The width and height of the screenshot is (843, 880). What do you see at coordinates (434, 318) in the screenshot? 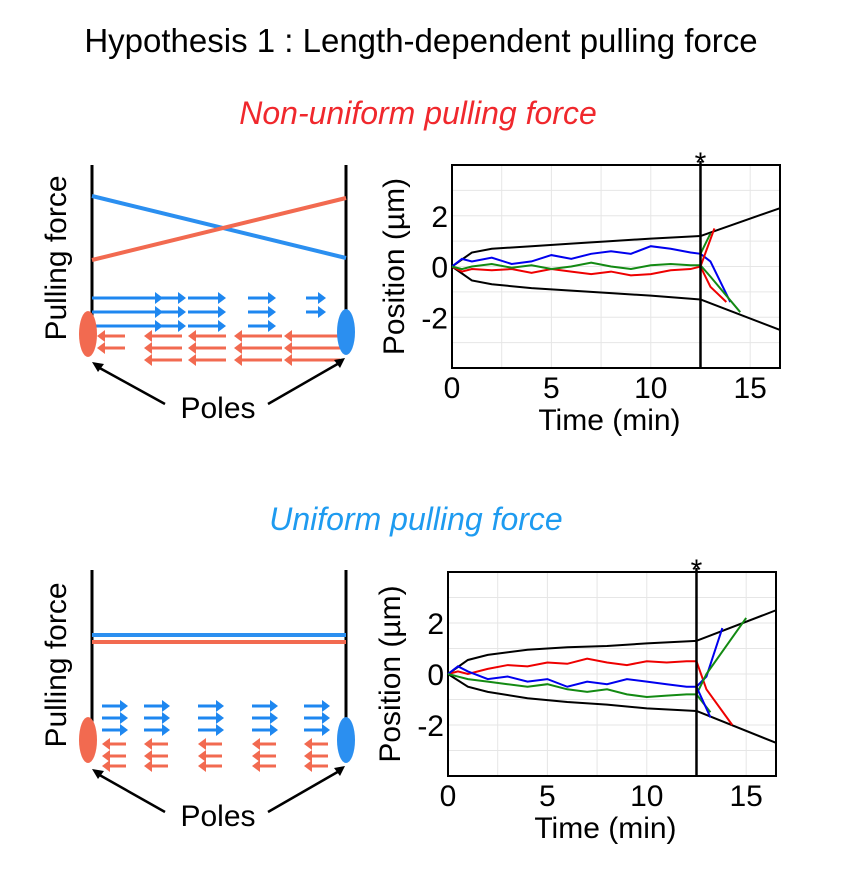
I see `y-tick-label: -2` at bounding box center [434, 318].